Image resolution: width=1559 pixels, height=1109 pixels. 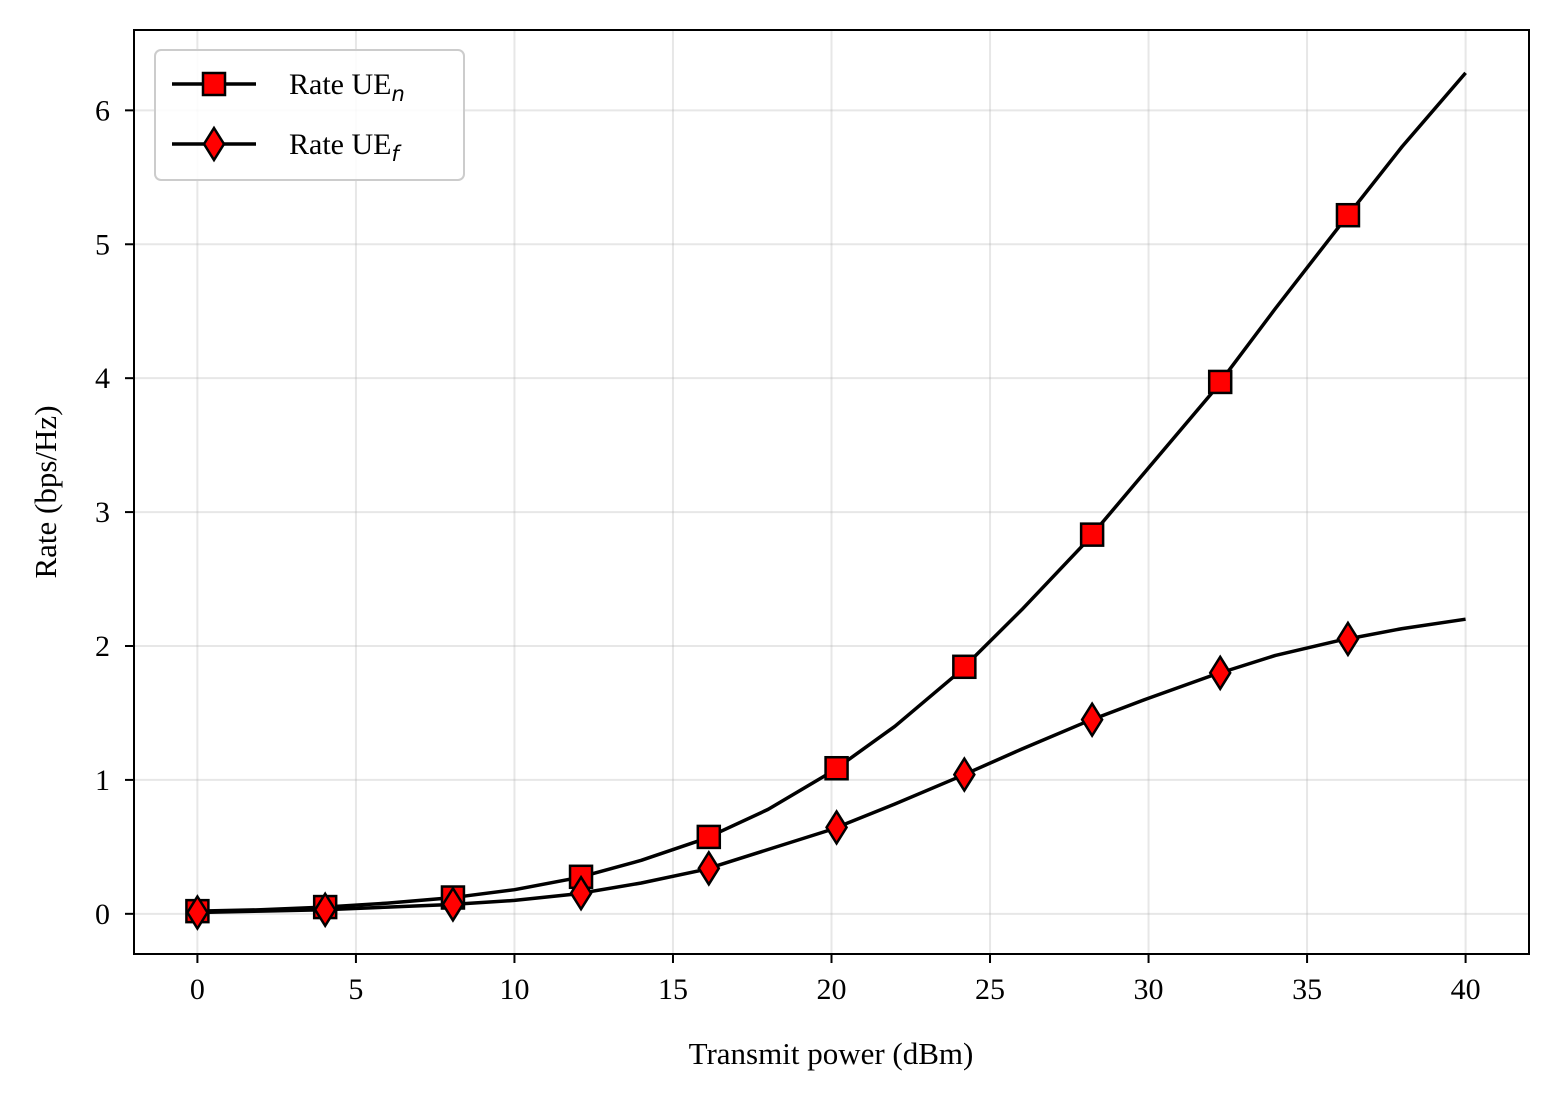 What do you see at coordinates (990, 989) in the screenshot?
I see `x-tick-label: 25` at bounding box center [990, 989].